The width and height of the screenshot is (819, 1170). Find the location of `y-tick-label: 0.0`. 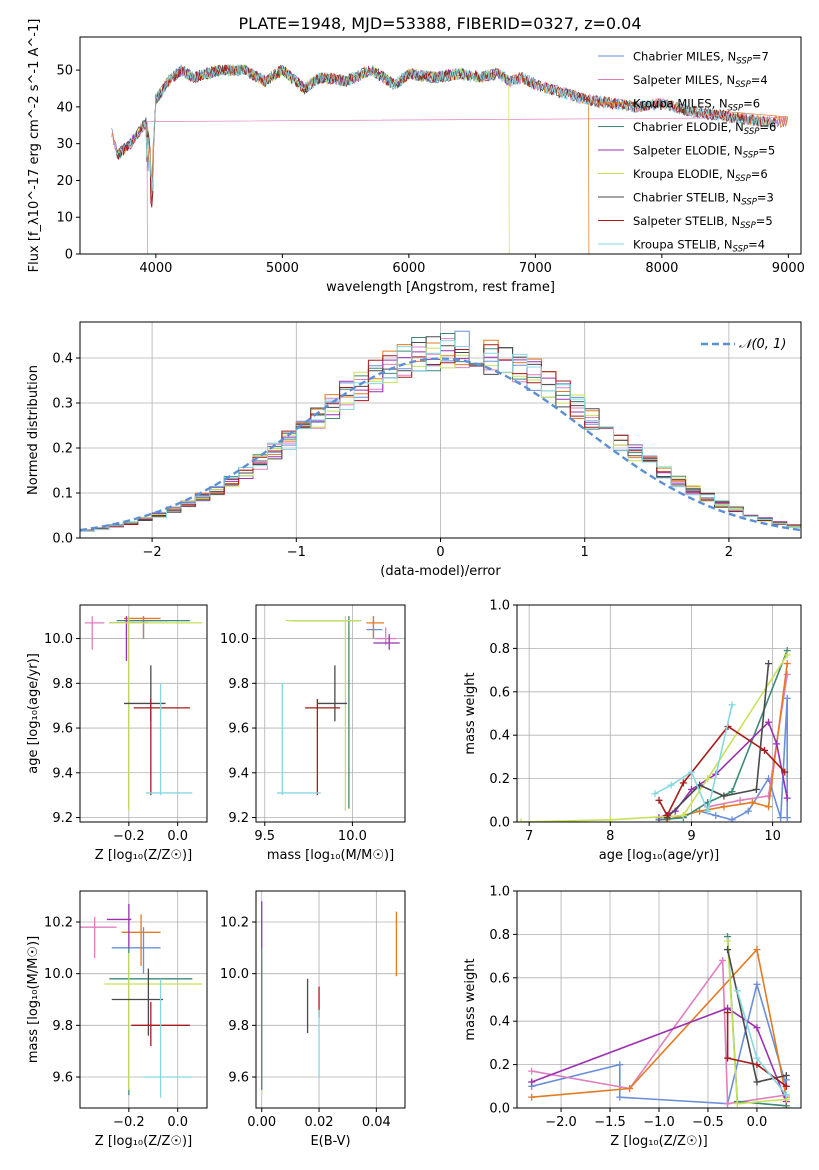

y-tick-label: 0.0 is located at coordinates (62, 539).